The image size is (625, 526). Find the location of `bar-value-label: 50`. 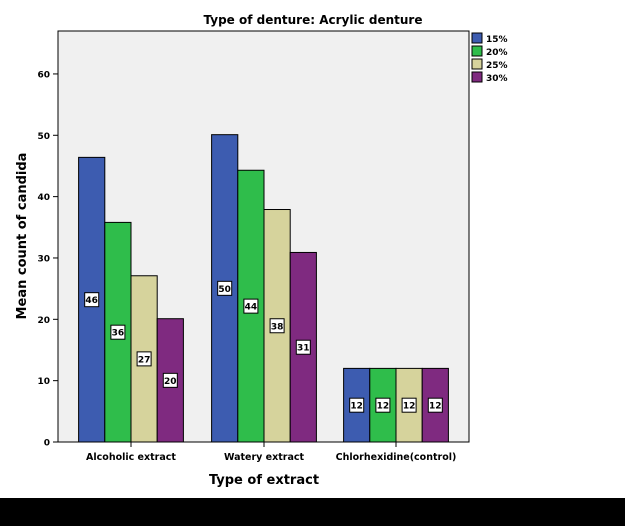

bar-value-label: 50 is located at coordinates (224, 290).